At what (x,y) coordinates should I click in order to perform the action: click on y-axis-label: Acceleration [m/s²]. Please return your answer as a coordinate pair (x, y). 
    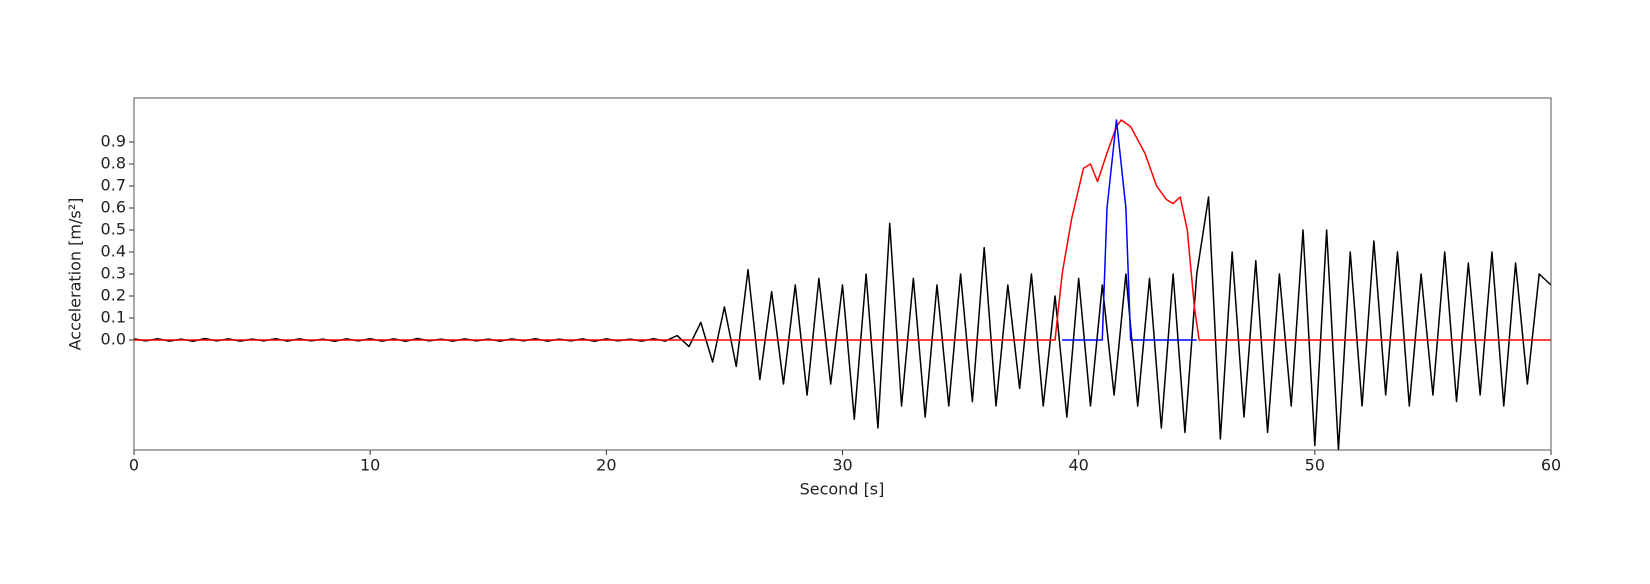
    Looking at the image, I should click on (75, 274).